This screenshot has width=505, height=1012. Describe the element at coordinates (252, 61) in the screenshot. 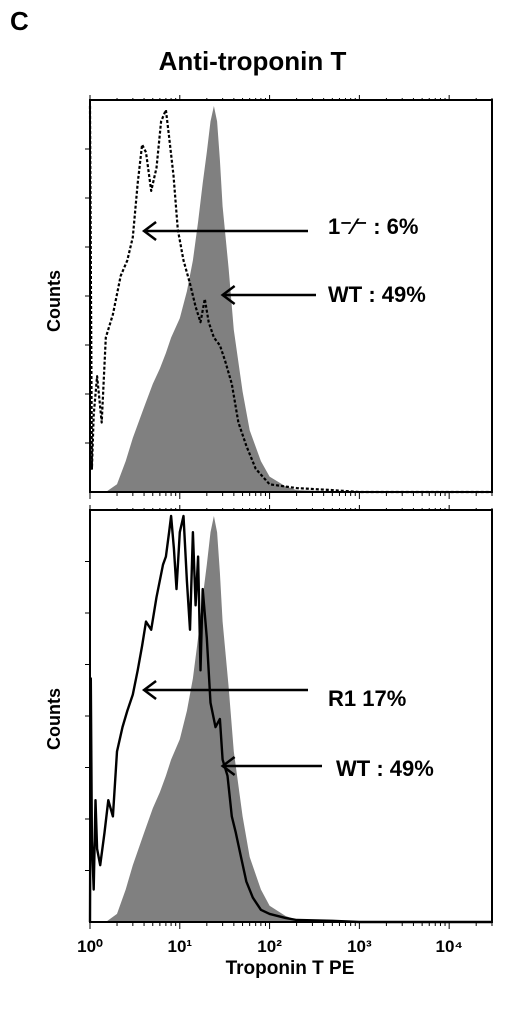

I see `chart-title: Anti-troponin T` at that location.